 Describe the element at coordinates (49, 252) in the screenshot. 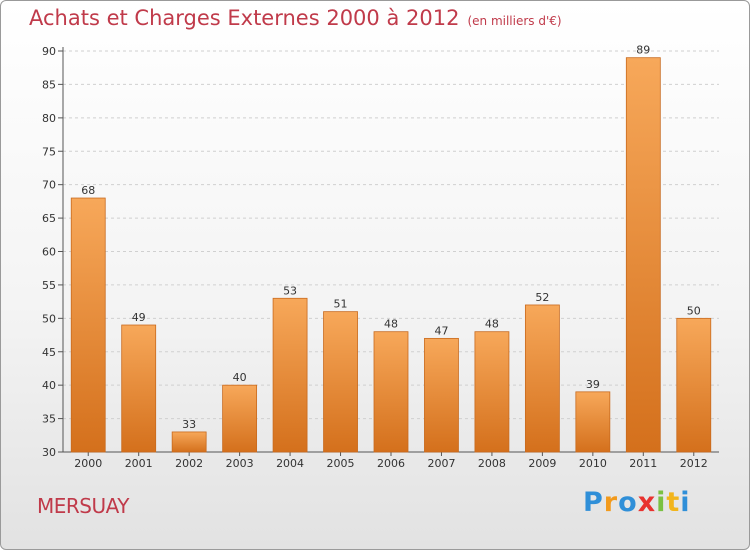

I see `y-tick-label: 60` at that location.